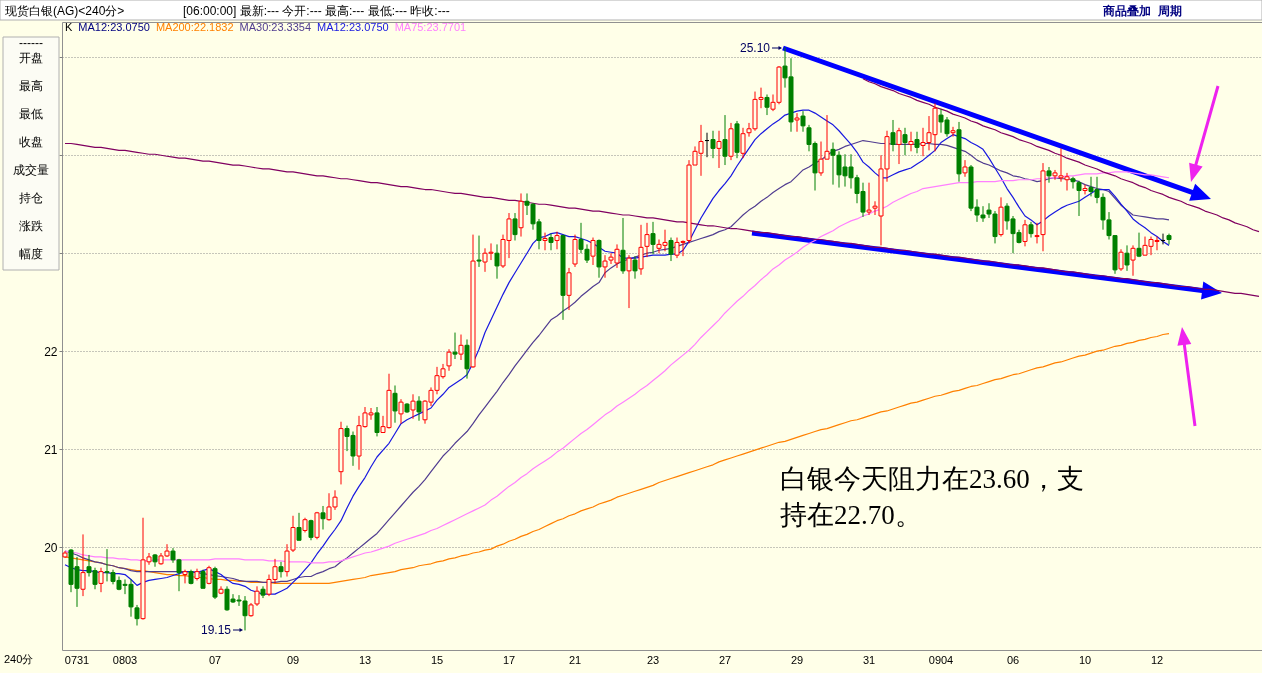  Describe the element at coordinates (77, 659) in the screenshot. I see `x-tick-label: 0731` at that location.